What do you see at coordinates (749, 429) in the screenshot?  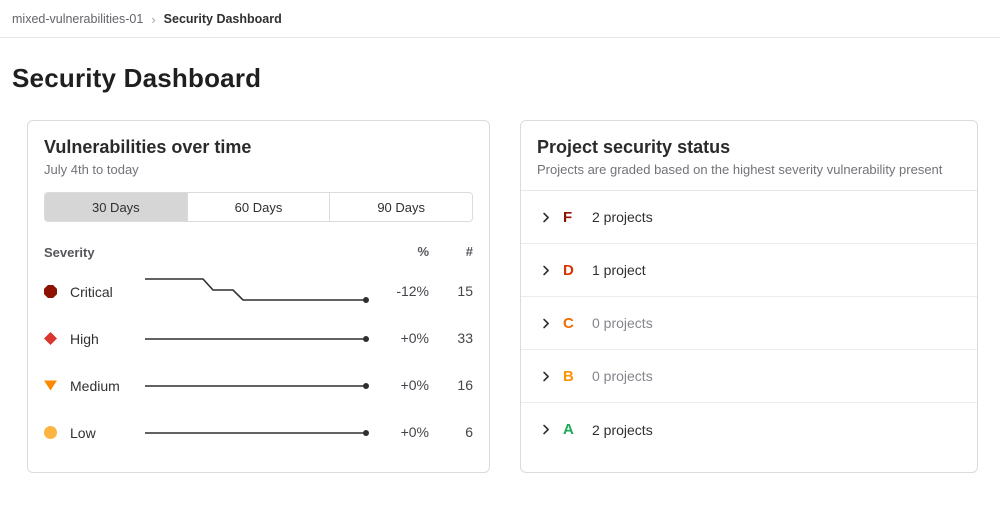 I see `grade-row-a: A 2 projects` at bounding box center [749, 429].